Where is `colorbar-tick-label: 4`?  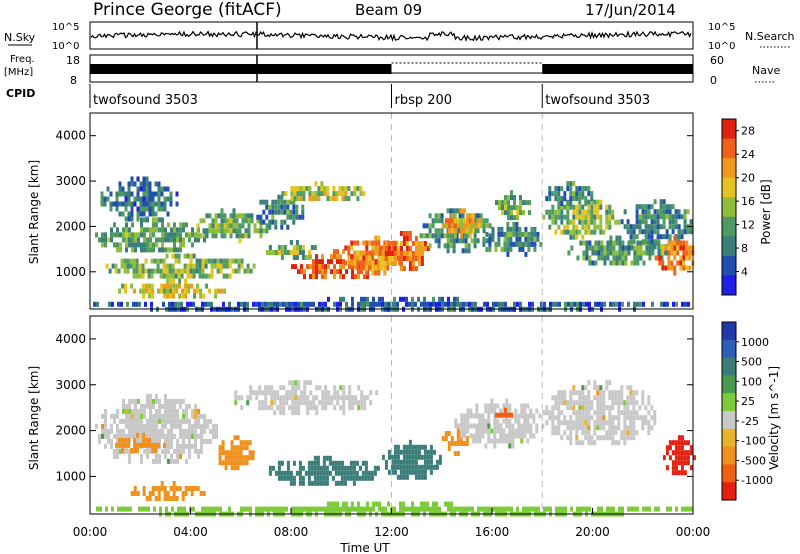 colorbar-tick-label: 4 is located at coordinates (744, 272).